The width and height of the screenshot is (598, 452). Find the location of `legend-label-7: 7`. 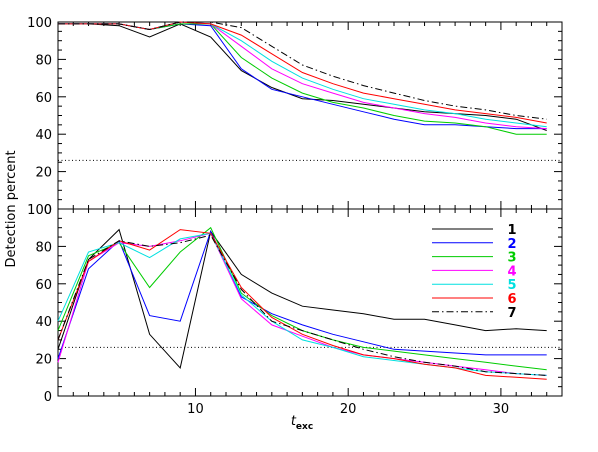

legend-label-7: 7 is located at coordinates (511, 313).